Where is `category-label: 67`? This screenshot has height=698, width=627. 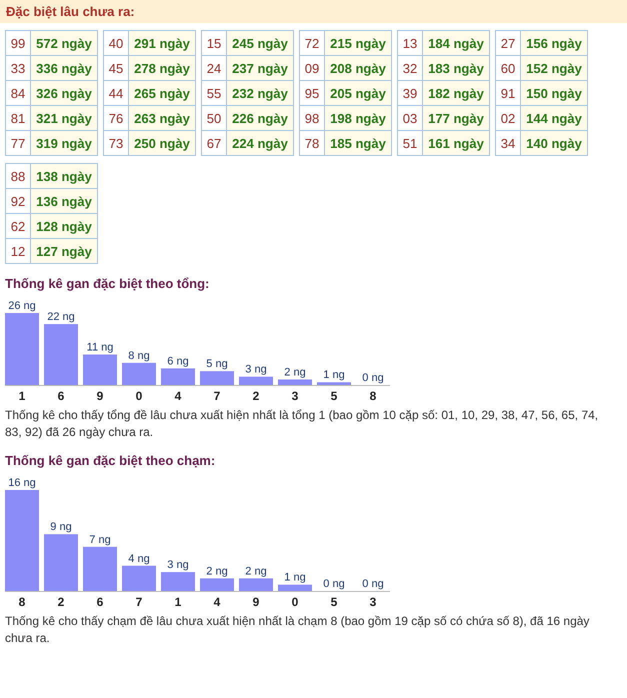 category-label: 67 is located at coordinates (214, 143).